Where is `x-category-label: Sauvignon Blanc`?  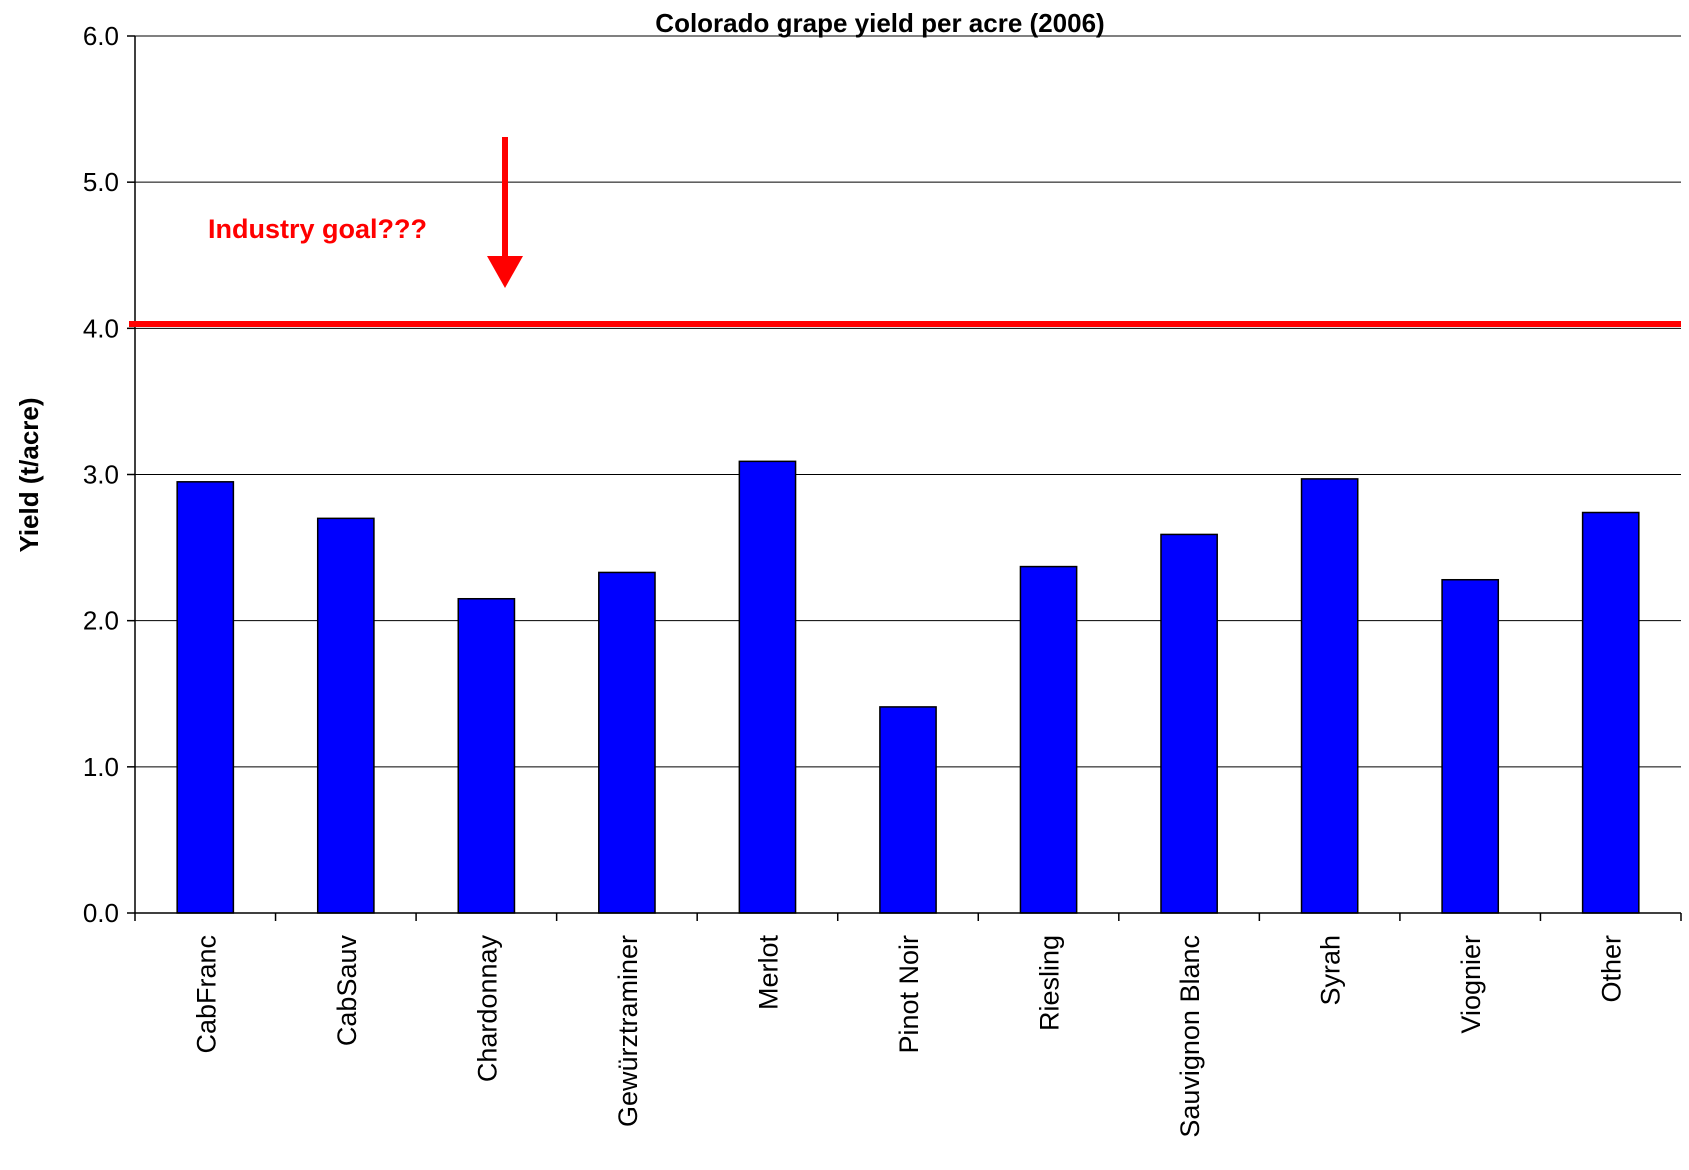 x-category-label: Sauvignon Blanc is located at coordinates (1190, 1036).